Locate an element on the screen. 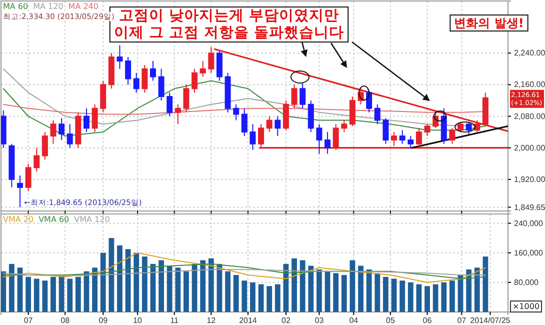 This screenshot has height=325, width=545. x-tick-label: 09 is located at coordinates (103, 320).